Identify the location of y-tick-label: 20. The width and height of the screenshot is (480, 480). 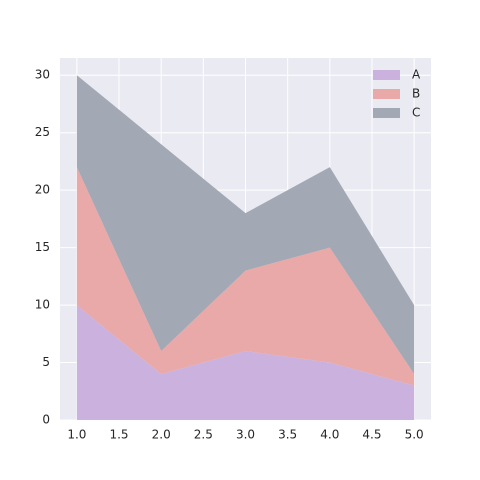
(42, 190).